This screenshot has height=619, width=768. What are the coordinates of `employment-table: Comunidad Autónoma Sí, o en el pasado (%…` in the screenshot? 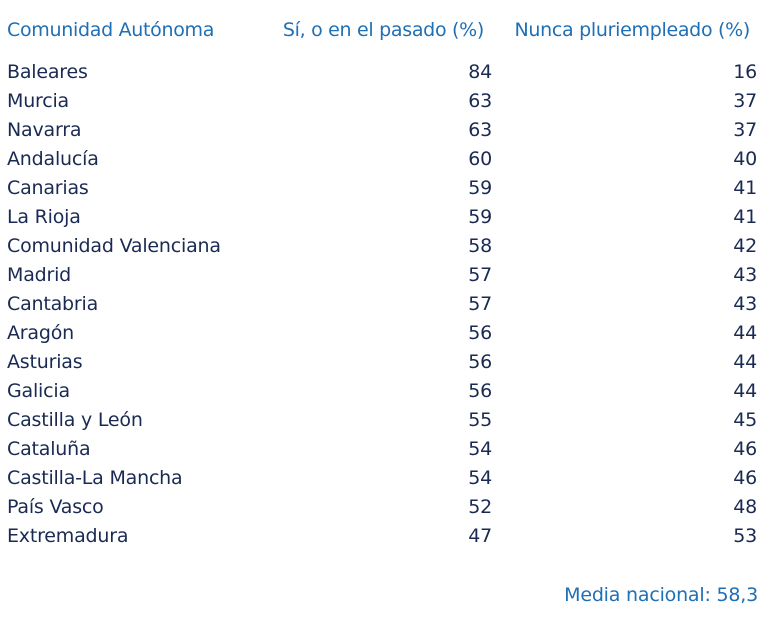 It's located at (387, 34).